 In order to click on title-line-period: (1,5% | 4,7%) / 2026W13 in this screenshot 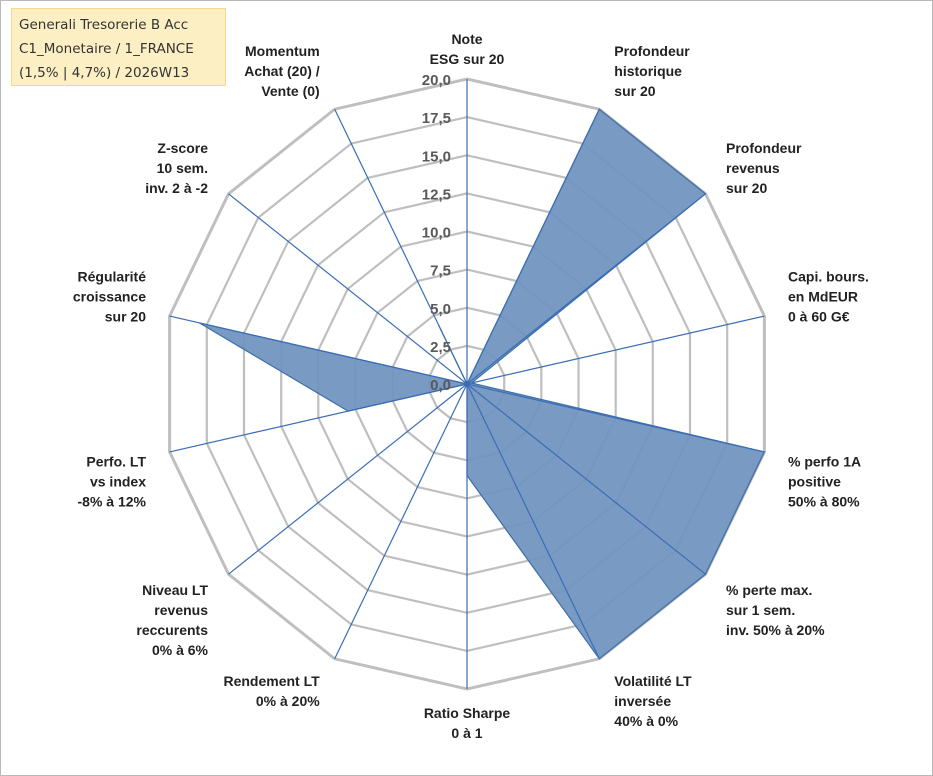, I will do `click(104, 73)`.